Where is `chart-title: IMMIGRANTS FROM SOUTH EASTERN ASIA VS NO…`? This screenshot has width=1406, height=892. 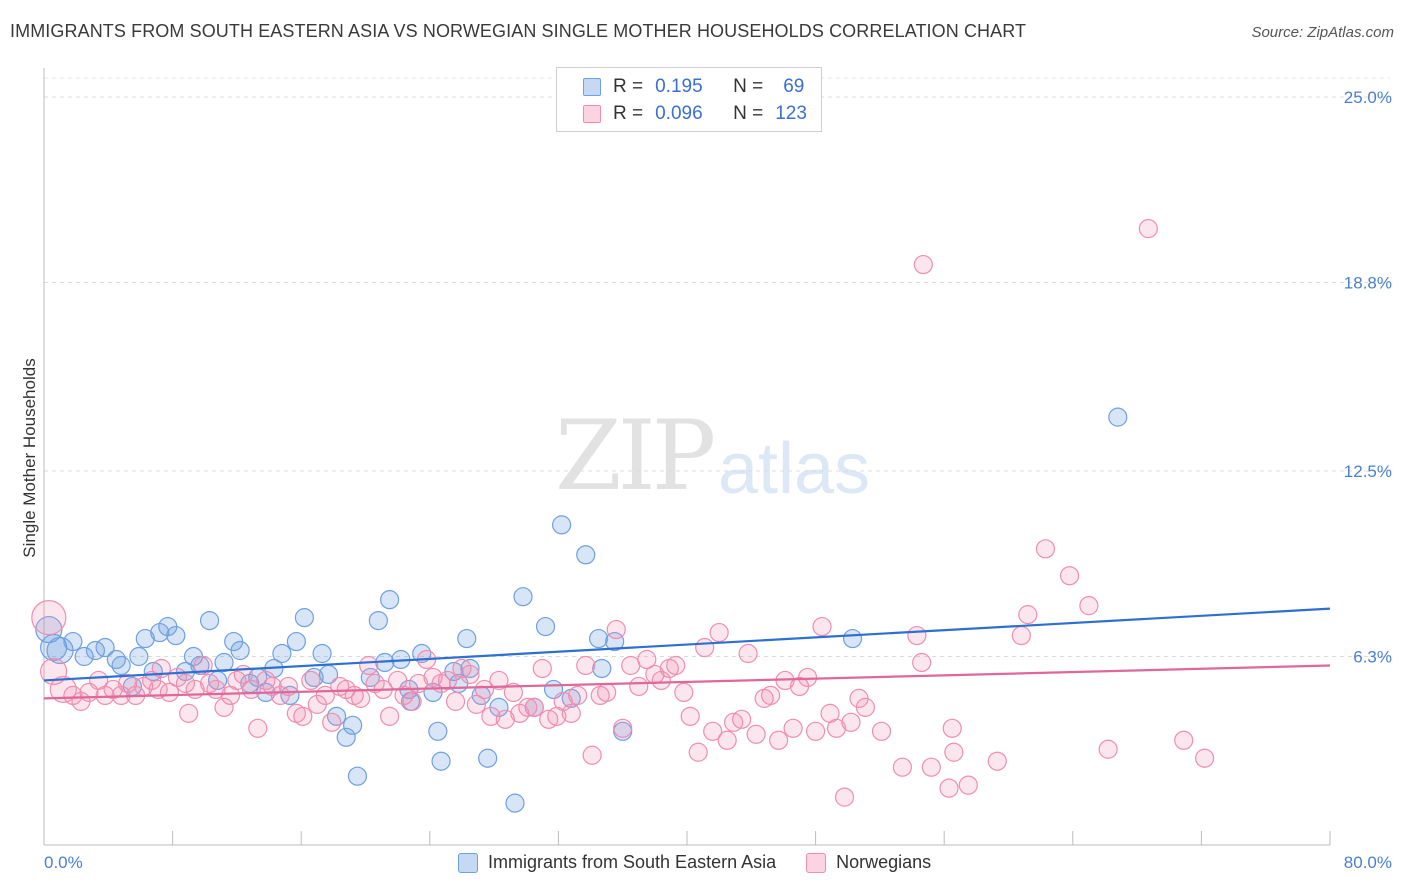 chart-title: IMMIGRANTS FROM SOUTH EASTERN ASIA VS NO… is located at coordinates (518, 31).